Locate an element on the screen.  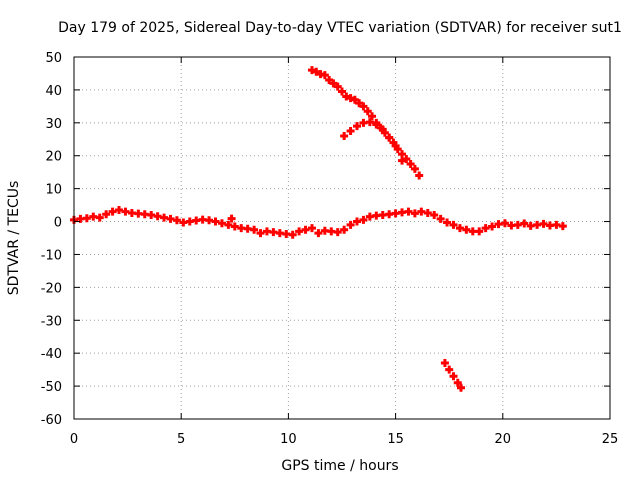
x-axis-label: GPS time / hours is located at coordinates (339, 466).